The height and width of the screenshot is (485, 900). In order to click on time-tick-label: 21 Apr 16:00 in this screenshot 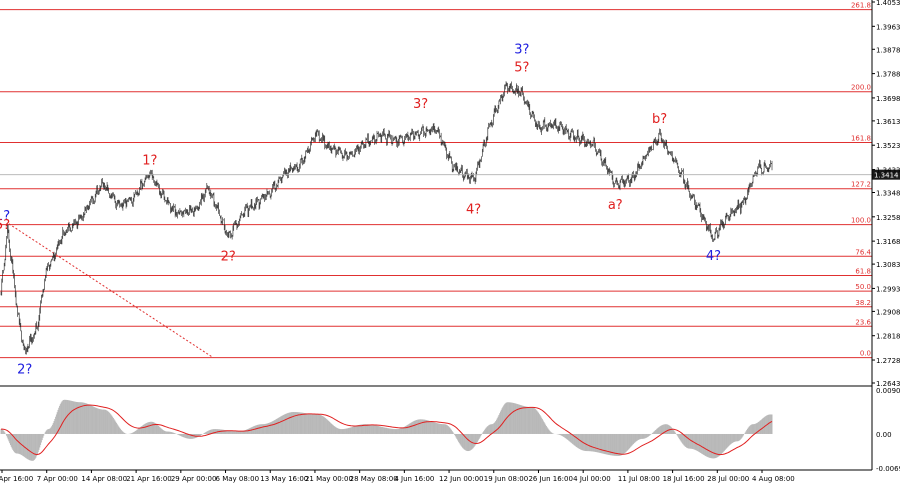, I will do `click(149, 479)`.